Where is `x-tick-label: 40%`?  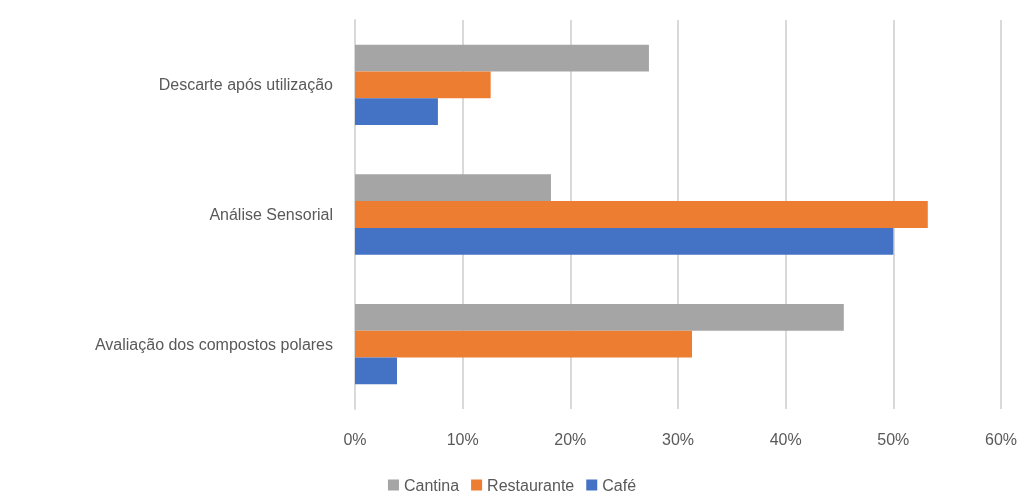
x-tick-label: 40% is located at coordinates (785, 439).